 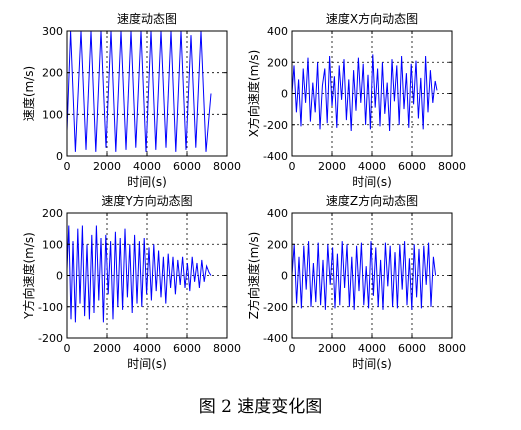 What do you see at coordinates (253, 94) in the screenshot?
I see `y-axis-label: X方向速度(m/s)` at bounding box center [253, 94].